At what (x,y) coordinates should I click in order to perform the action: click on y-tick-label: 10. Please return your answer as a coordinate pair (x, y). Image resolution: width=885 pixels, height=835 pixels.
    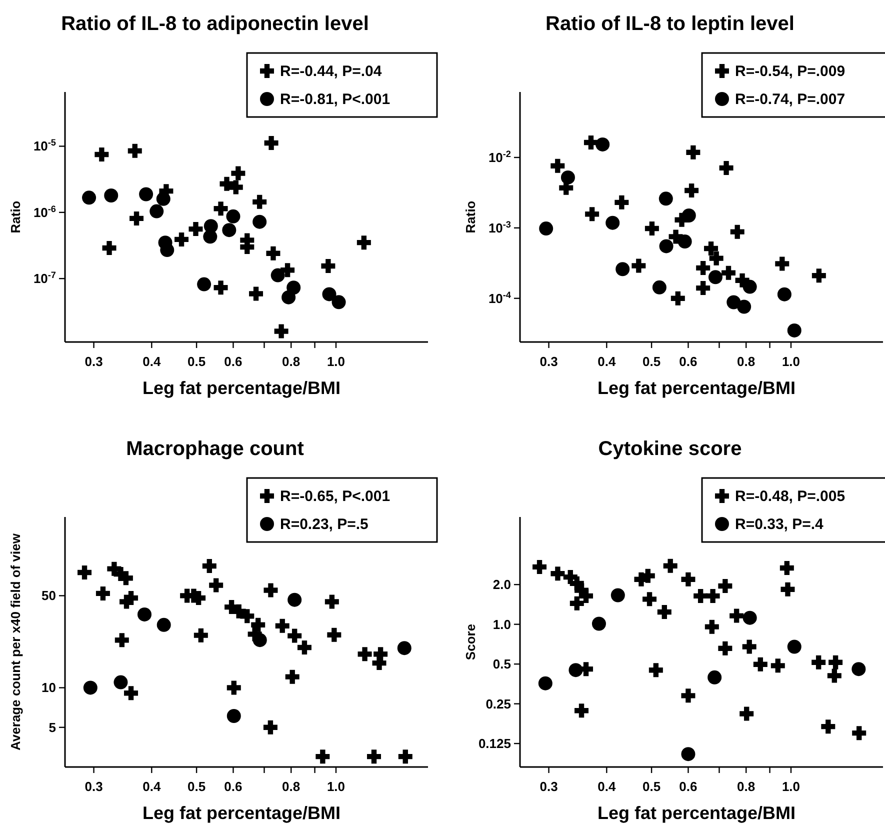
    Looking at the image, I should click on (49, 688).